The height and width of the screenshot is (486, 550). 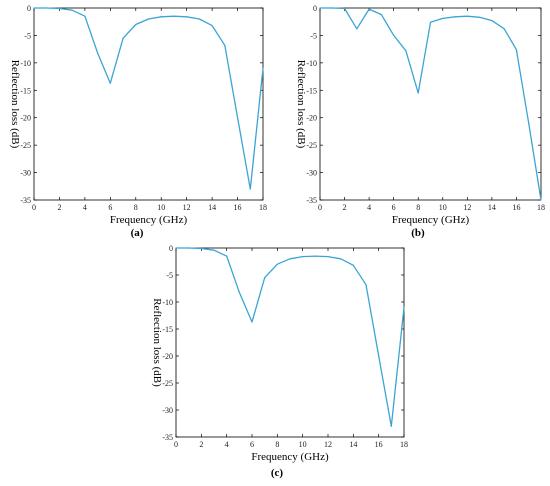 I want to click on y-tick-label: -10, so click(x=167, y=302).